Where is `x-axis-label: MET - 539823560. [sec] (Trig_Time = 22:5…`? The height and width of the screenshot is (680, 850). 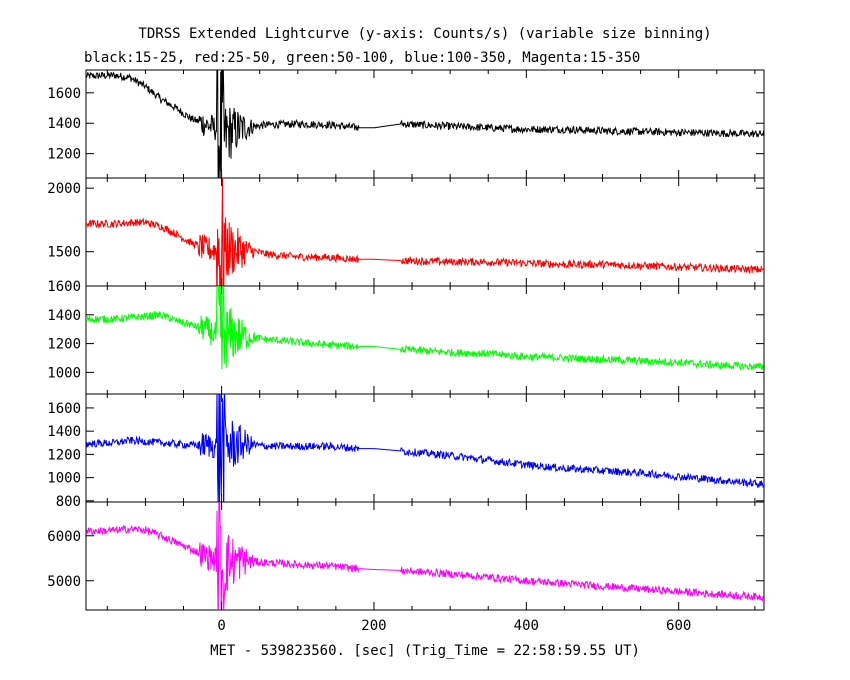
x-axis-label: MET - 539823560. [sec] (Trig_Time = 22:5… is located at coordinates (425, 651).